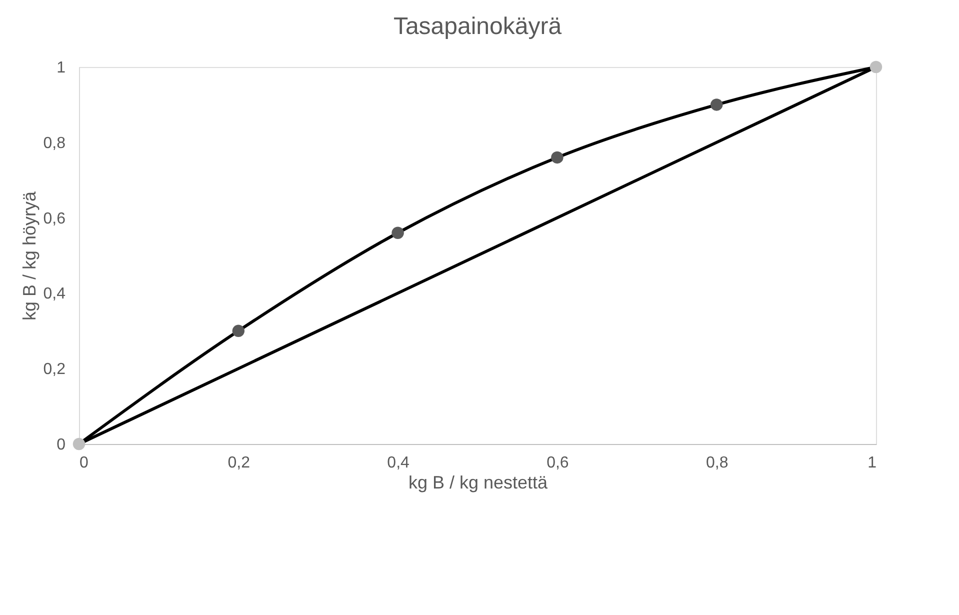 The image size is (959, 615). What do you see at coordinates (54, 143) in the screenshot?
I see `y-tick-label: 0,8` at bounding box center [54, 143].